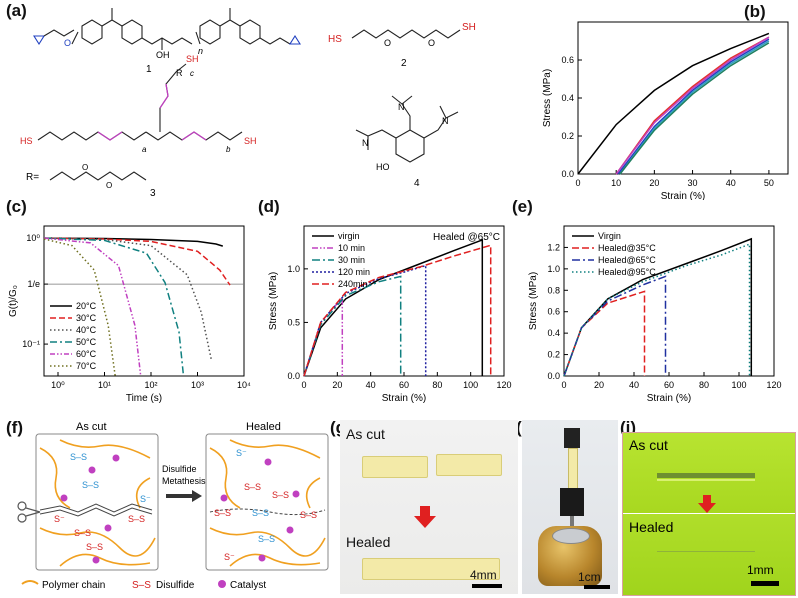 The width and height of the screenshot is (798, 598). Describe the element at coordinates (368, 542) in the screenshot. I see `photo-g-healed: Healed` at that location.